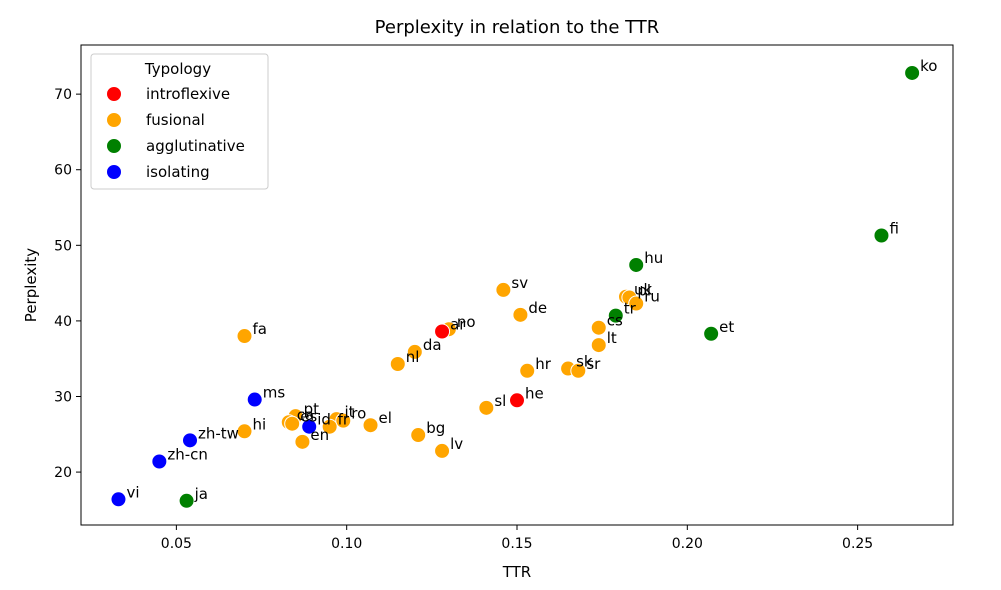 This screenshot has height=590, width=1001. What do you see at coordinates (177, 69) in the screenshot?
I see `legend-title: Typology` at bounding box center [177, 69].